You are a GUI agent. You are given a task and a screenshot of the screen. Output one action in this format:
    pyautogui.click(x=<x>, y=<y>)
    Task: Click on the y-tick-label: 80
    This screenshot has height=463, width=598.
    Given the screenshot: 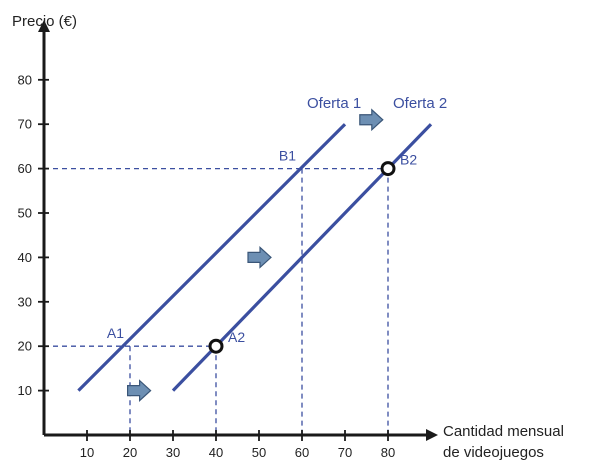 What is the action you would take?
    pyautogui.click(x=25, y=79)
    